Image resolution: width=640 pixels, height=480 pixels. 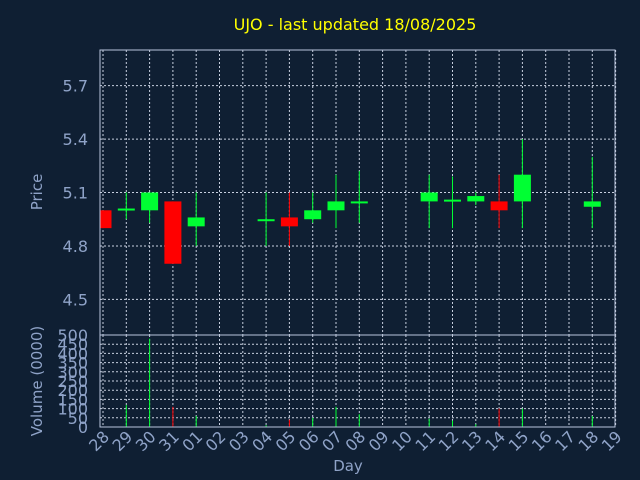 What do you see at coordinates (75, 246) in the screenshot?
I see `price-y-tick-label: 4.8` at bounding box center [75, 246].